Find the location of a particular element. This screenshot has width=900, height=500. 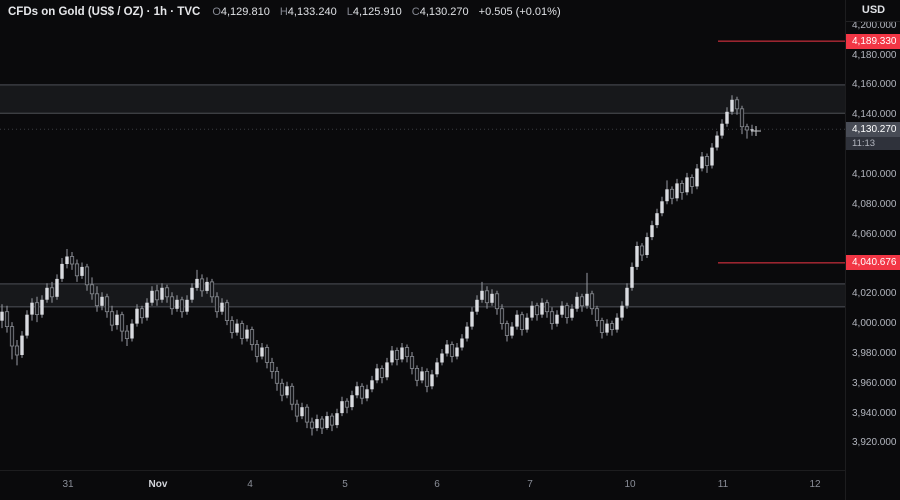

time-tick-label: 12 is located at coordinates (815, 484).